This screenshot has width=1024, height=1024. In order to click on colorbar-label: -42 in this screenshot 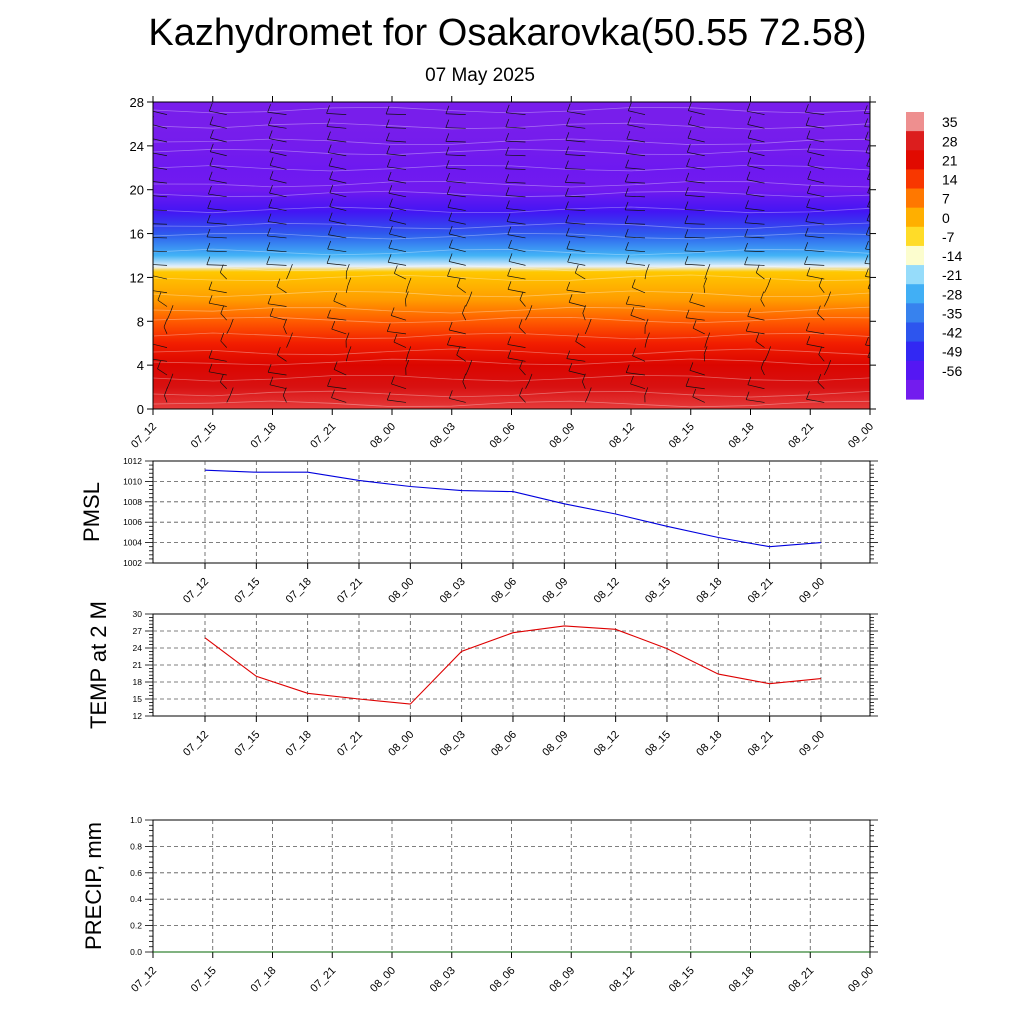, I will do `click(952, 333)`.